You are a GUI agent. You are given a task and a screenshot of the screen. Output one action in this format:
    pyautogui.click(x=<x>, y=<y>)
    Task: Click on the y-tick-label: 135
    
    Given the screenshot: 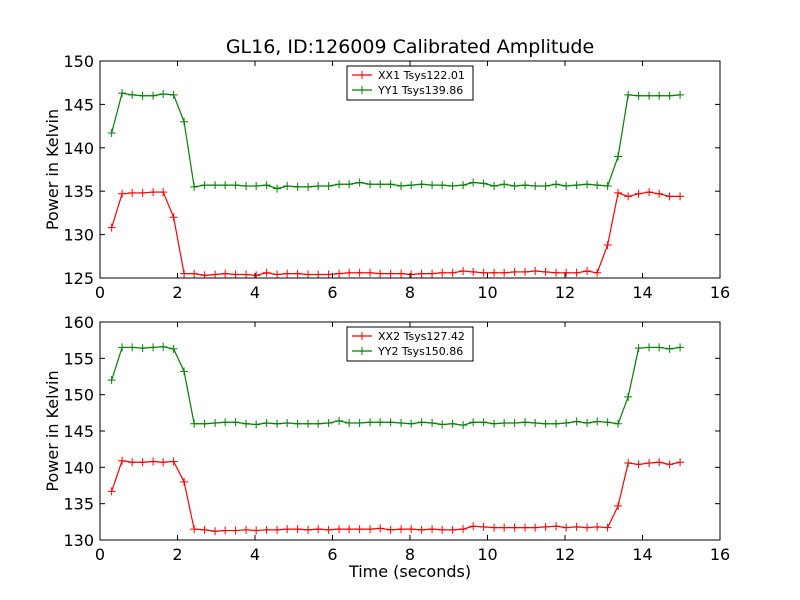 What is the action you would take?
    pyautogui.click(x=78, y=504)
    